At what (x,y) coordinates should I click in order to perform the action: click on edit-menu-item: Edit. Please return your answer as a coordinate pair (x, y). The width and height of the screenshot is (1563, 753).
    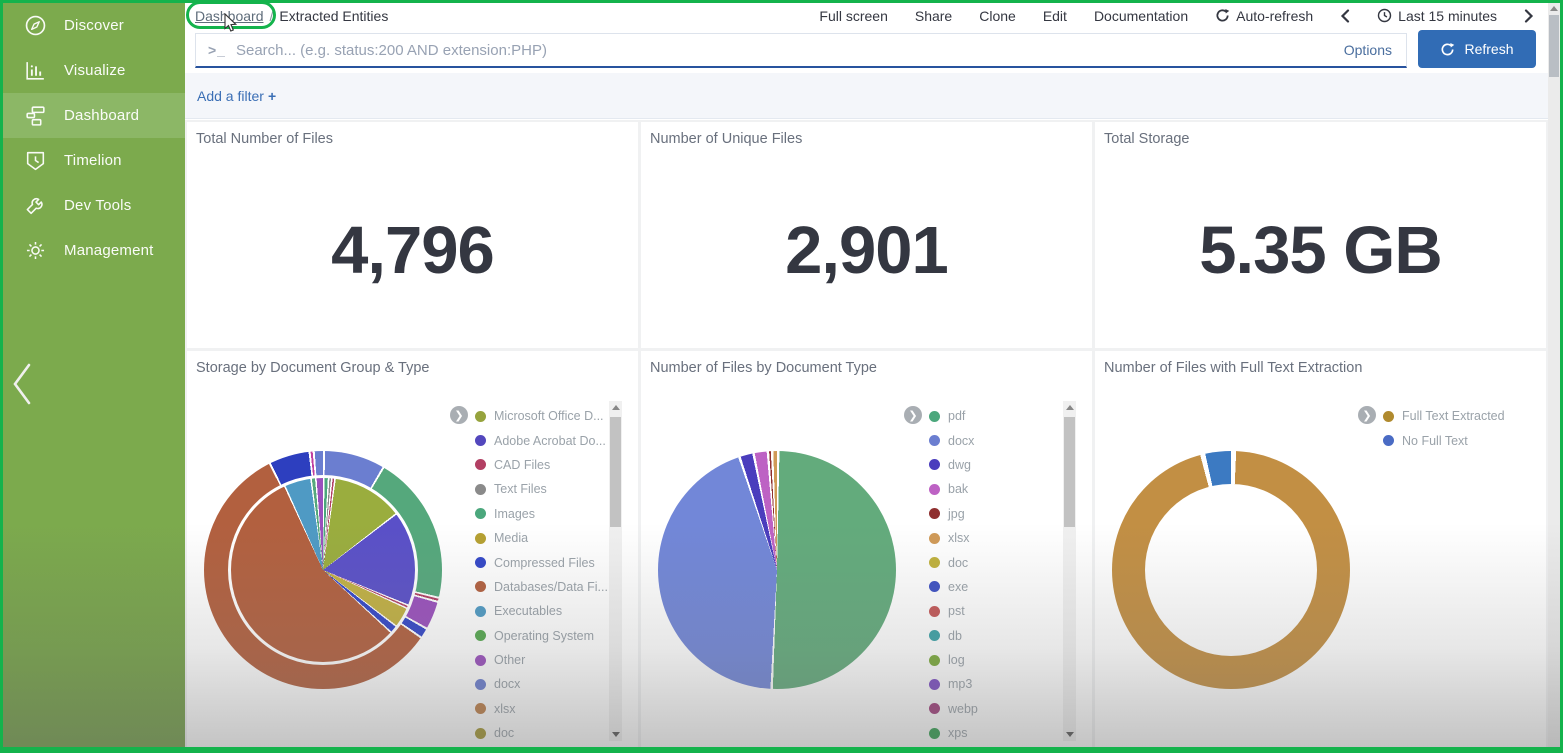
    Looking at the image, I should click on (1054, 15).